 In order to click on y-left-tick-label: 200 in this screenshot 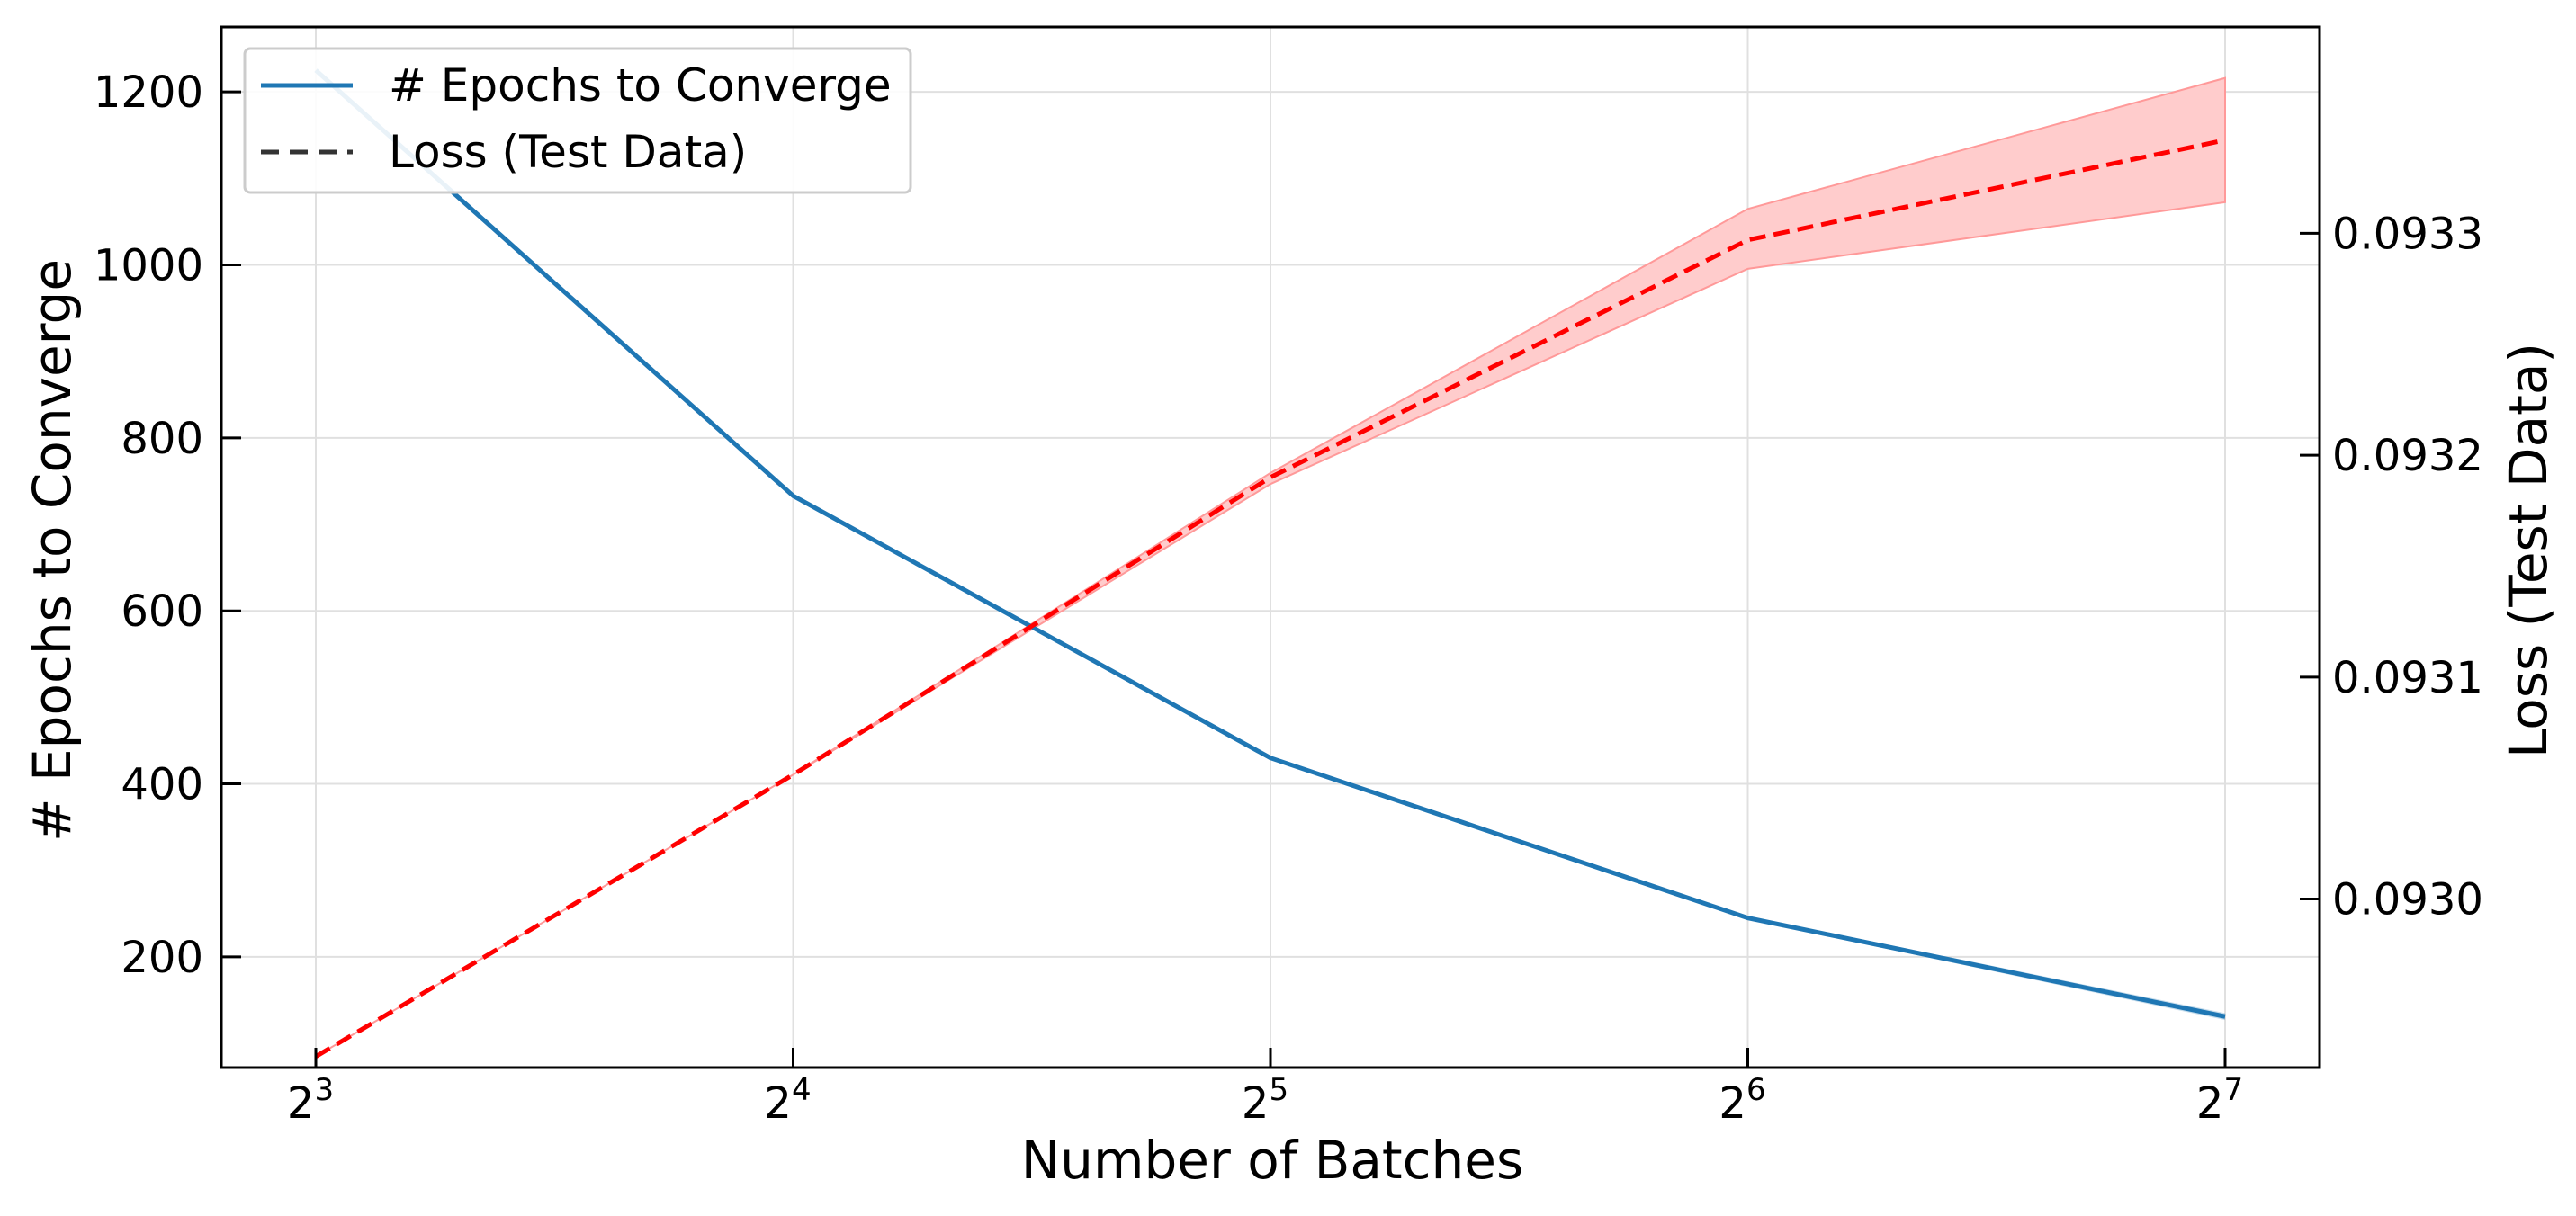, I will do `click(162, 958)`.